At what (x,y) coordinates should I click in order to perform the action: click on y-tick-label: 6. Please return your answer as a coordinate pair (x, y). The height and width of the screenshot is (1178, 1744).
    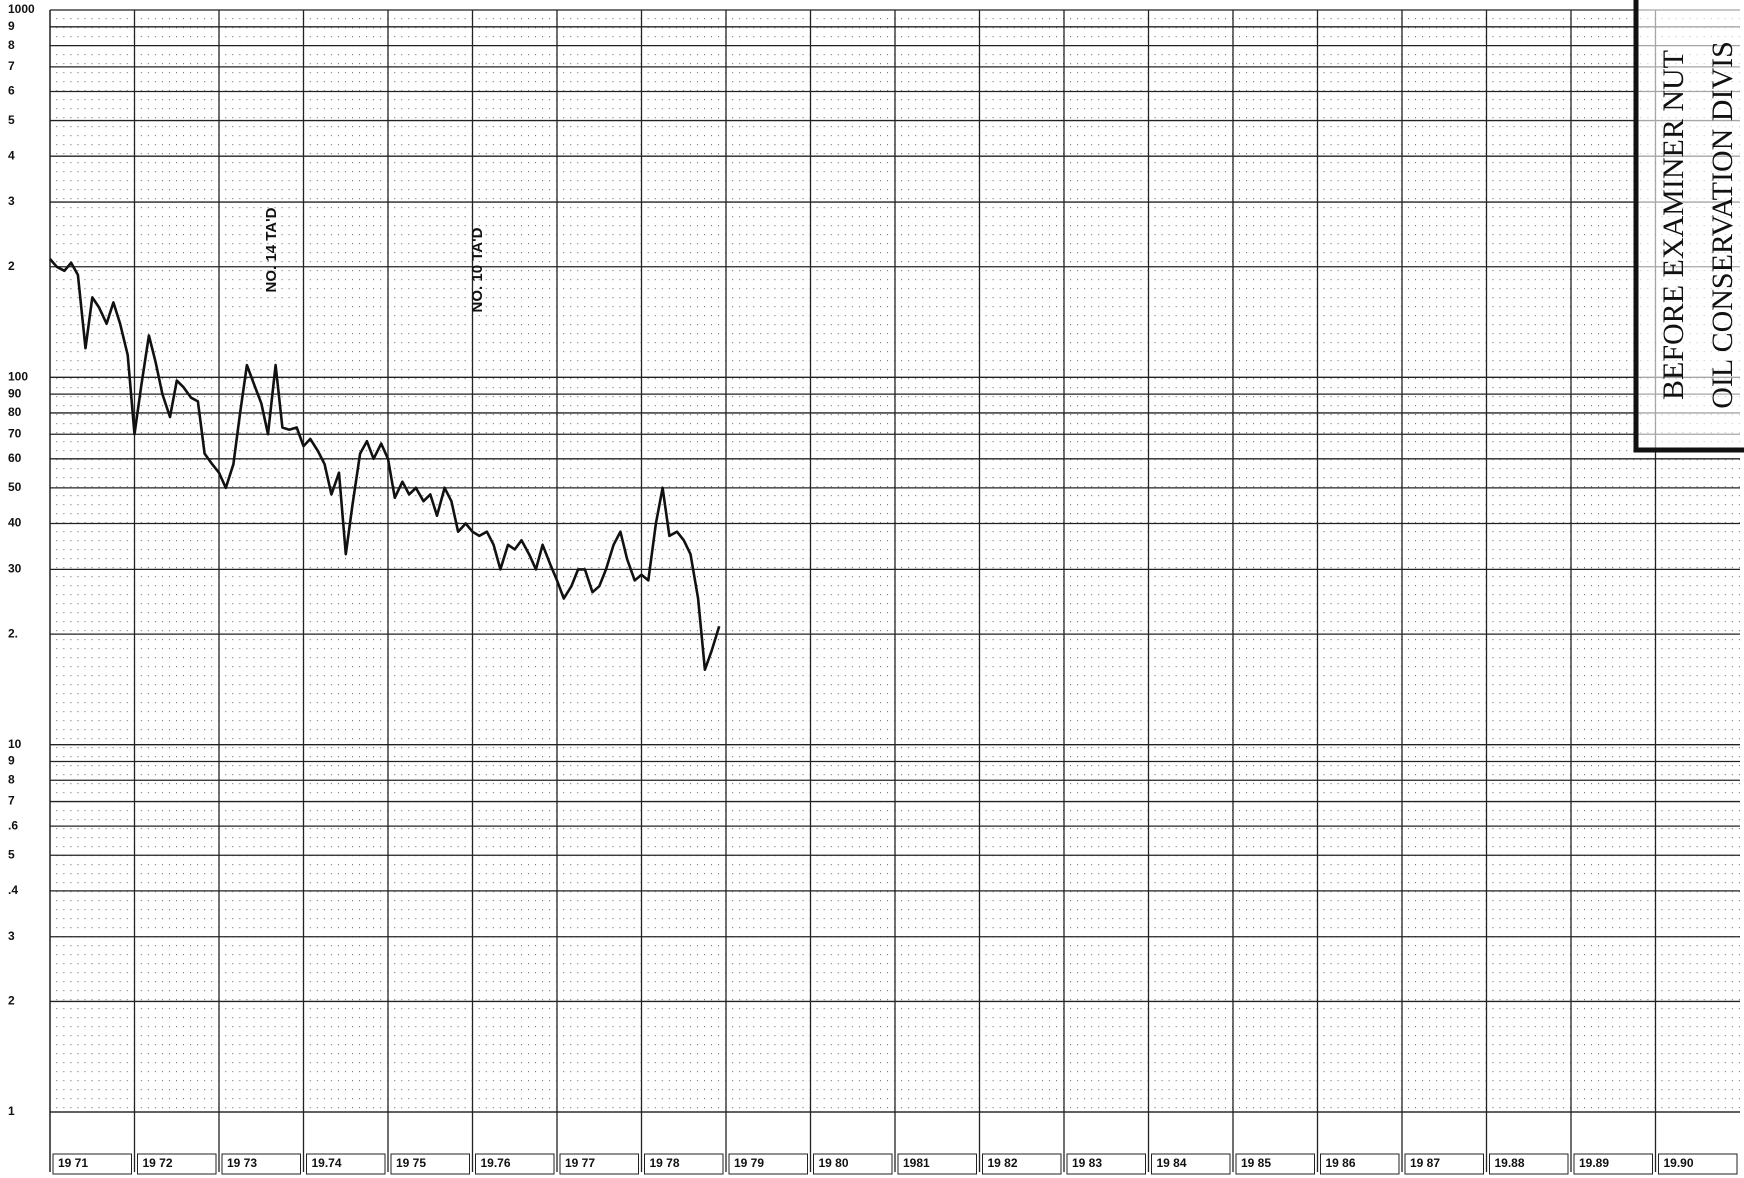
    Looking at the image, I should click on (11, 91).